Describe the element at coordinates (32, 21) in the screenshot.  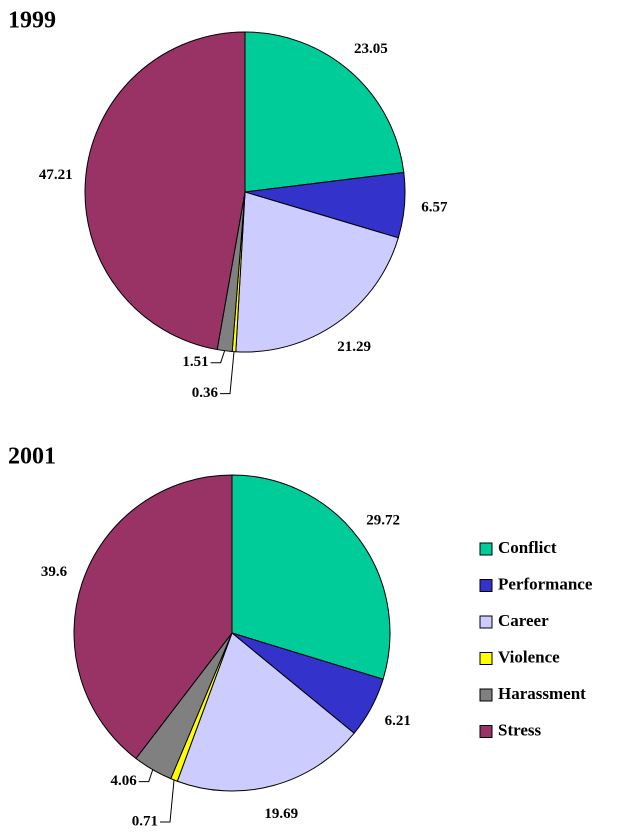
I see `chart-title: 1999` at that location.